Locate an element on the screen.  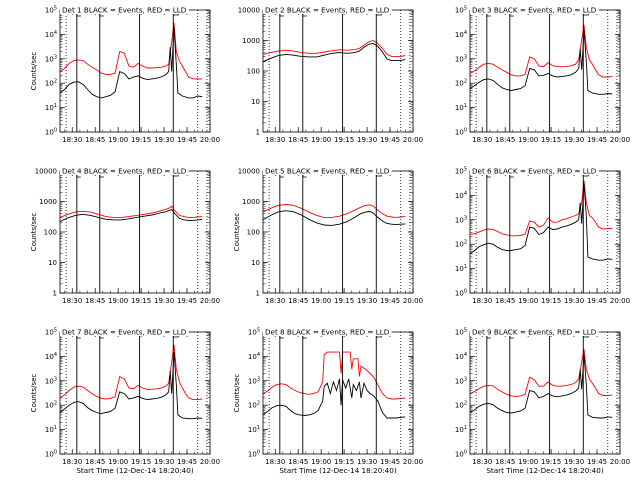
y-tick-label: 10000 is located at coordinates (249, 11).